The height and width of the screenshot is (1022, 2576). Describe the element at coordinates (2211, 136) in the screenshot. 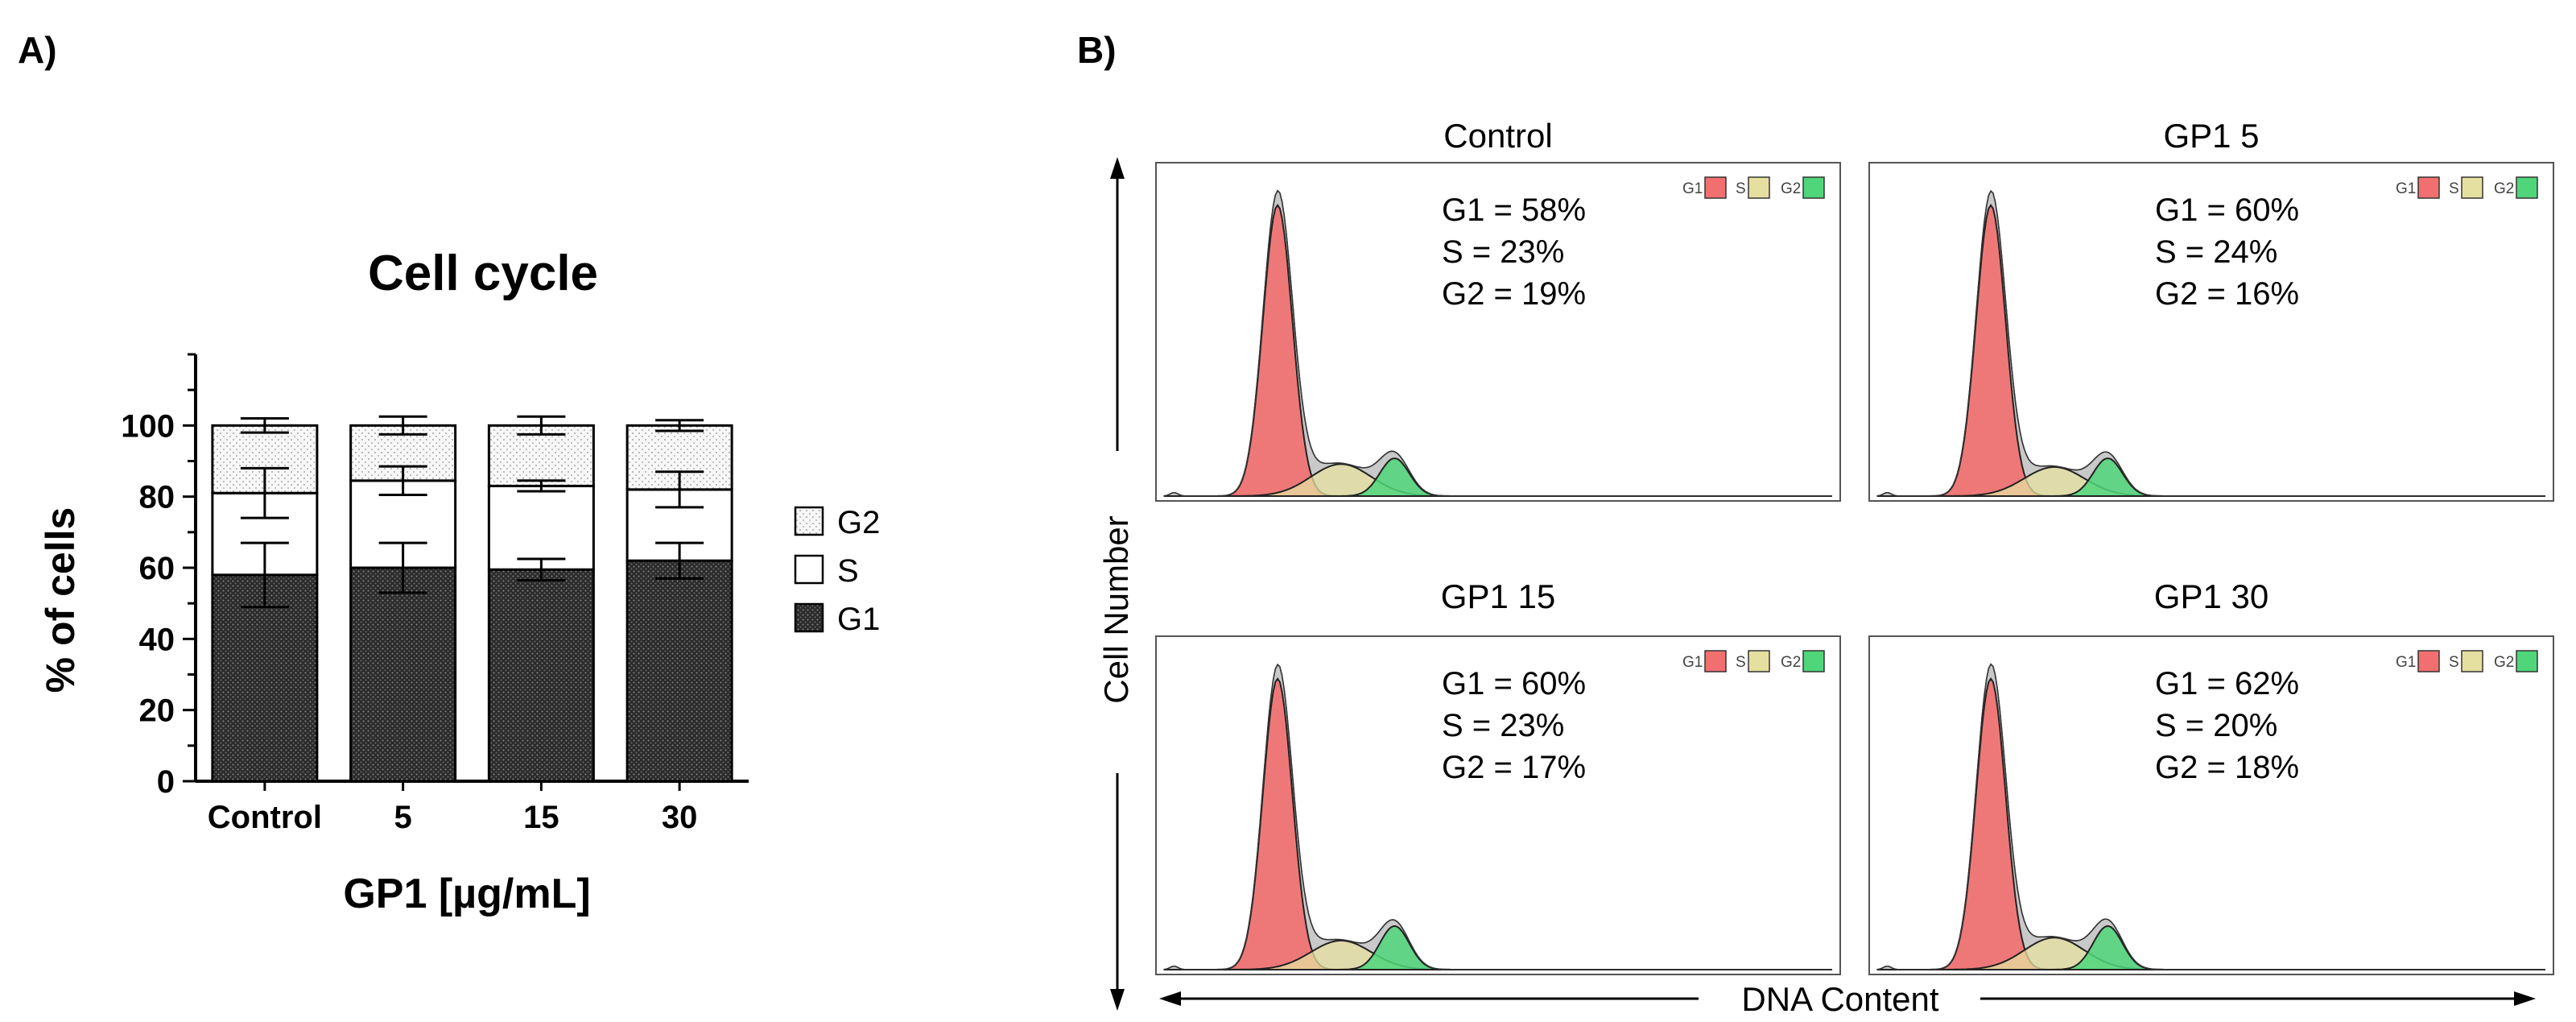

I see `histogram-title: GP1 5` at that location.